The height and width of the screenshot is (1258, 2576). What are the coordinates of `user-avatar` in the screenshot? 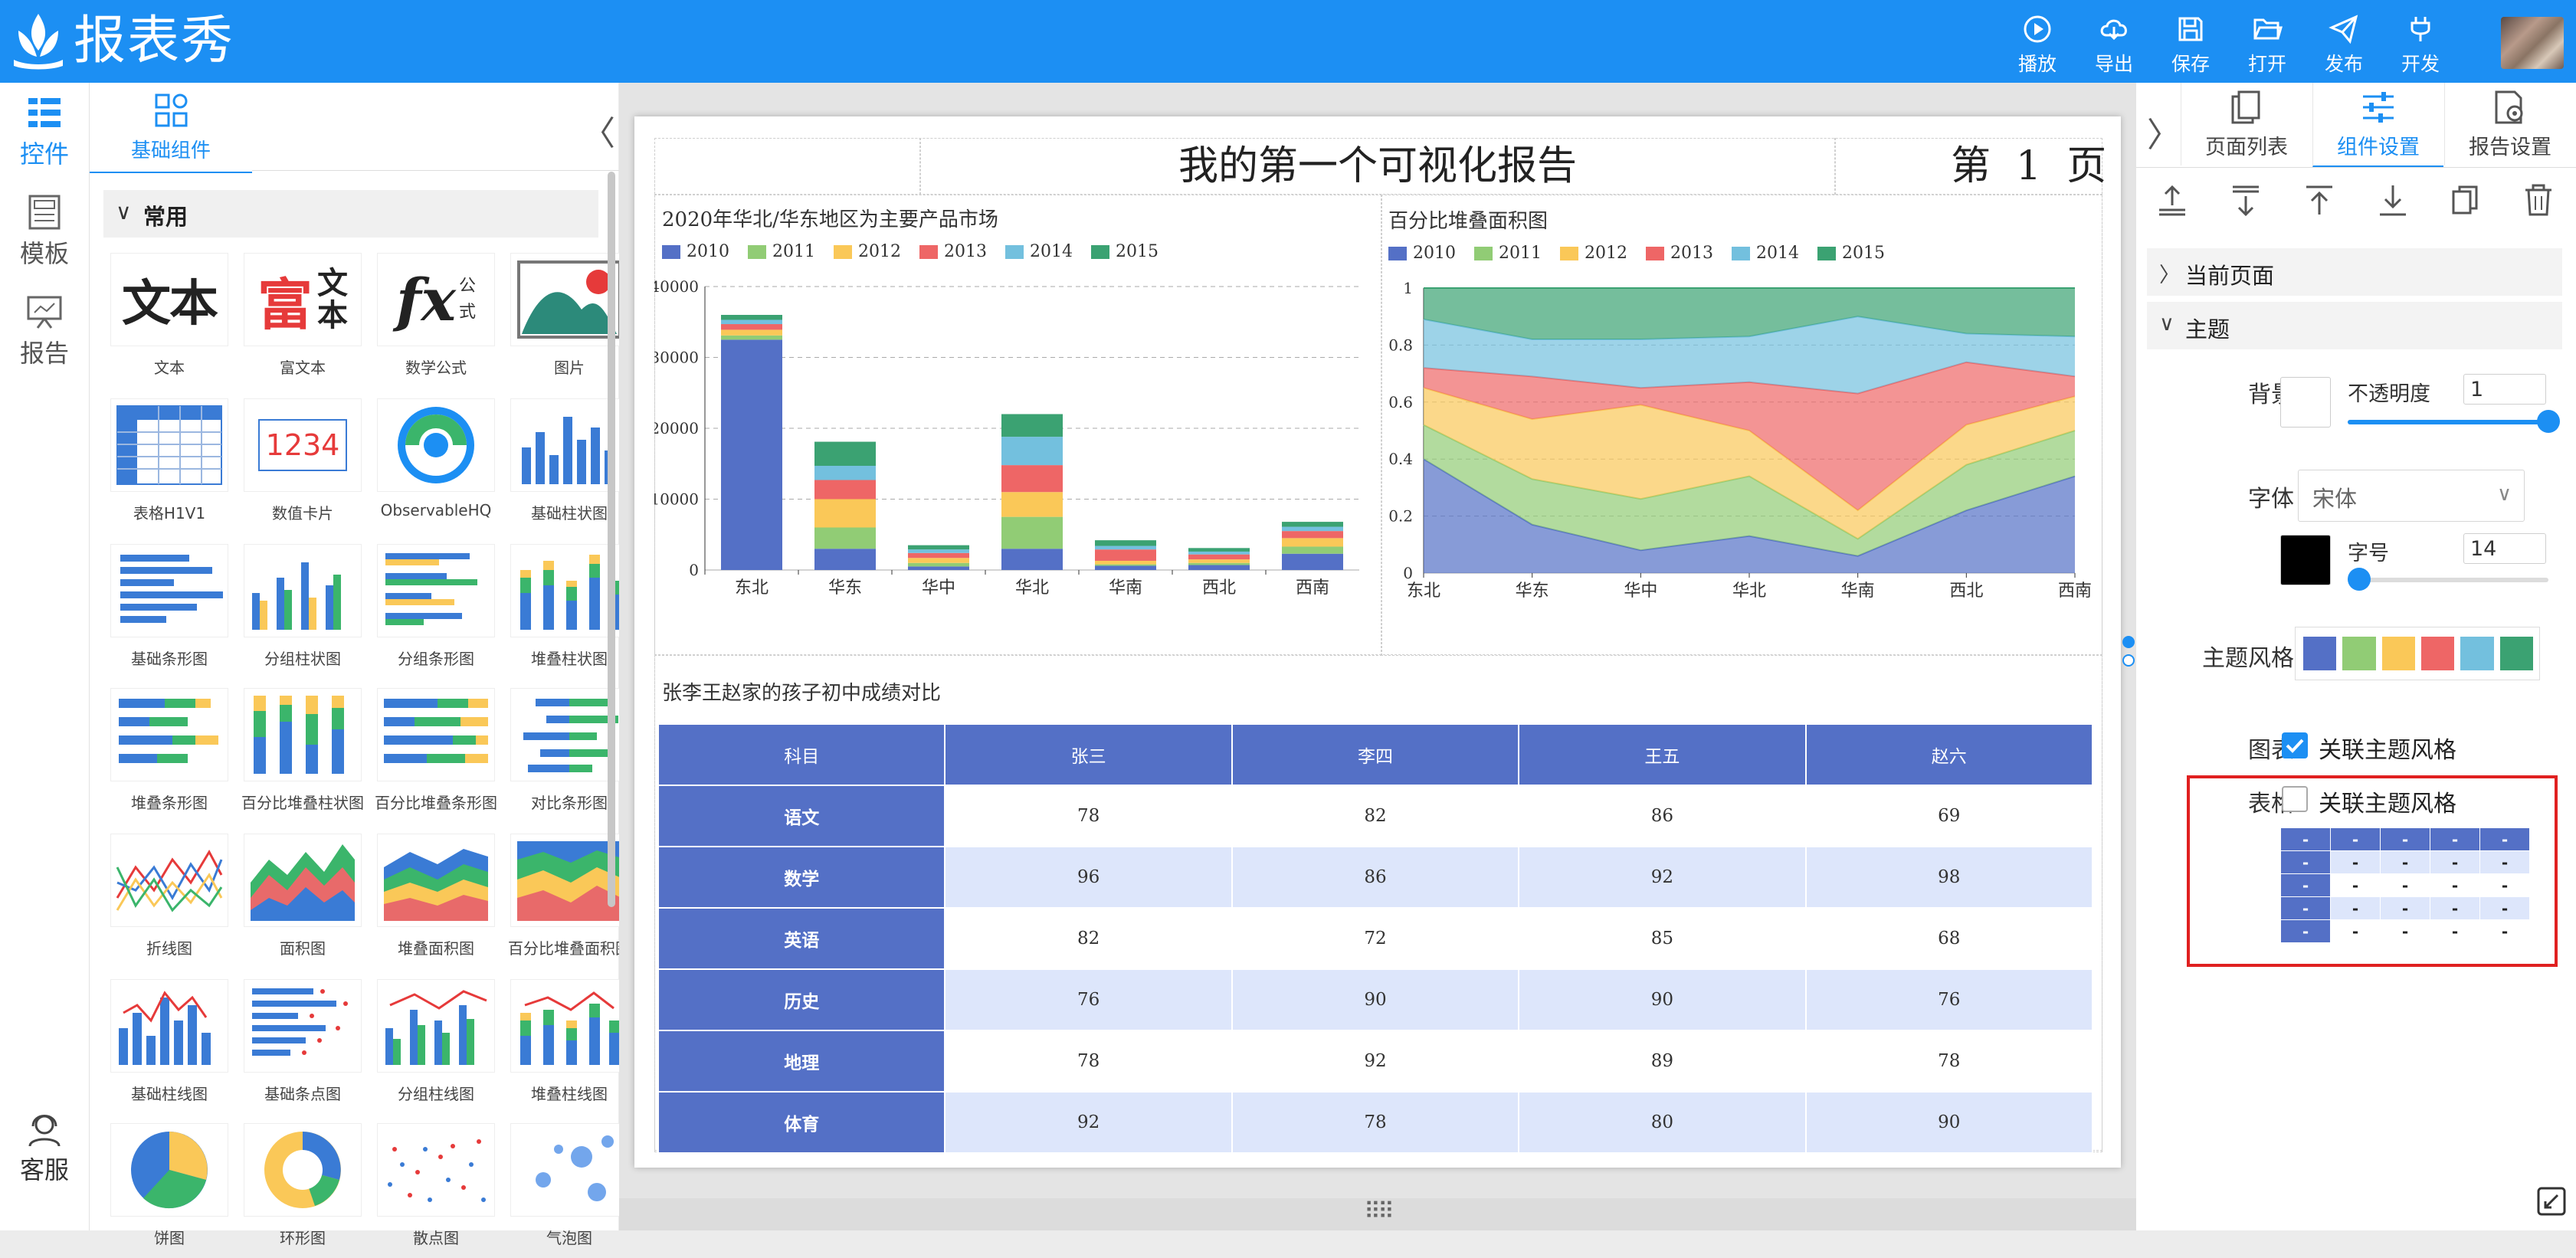 It's located at (2532, 43).